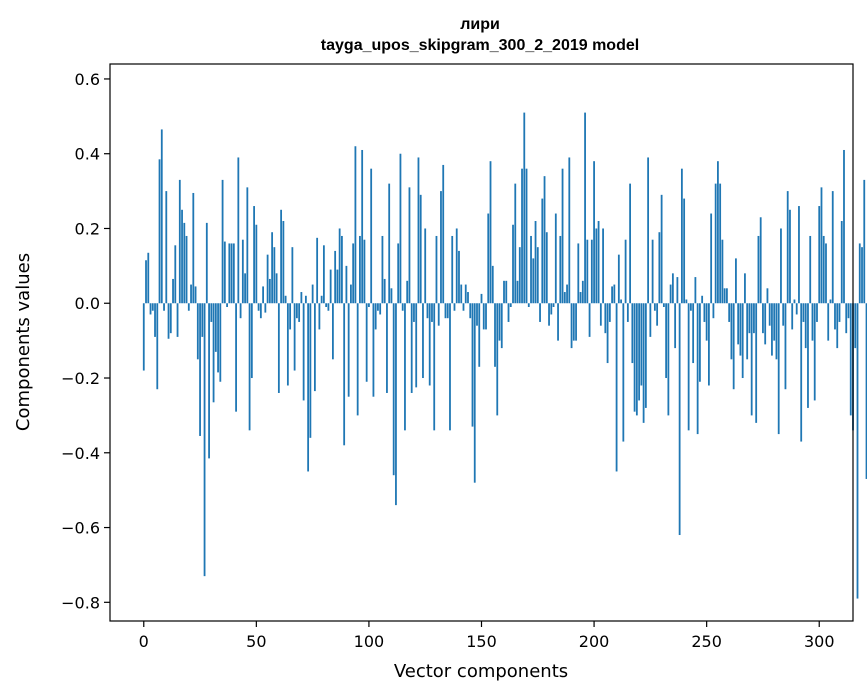 The image size is (867, 696). Describe the element at coordinates (80, 378) in the screenshot. I see `y-tick-label: −0.2` at that location.